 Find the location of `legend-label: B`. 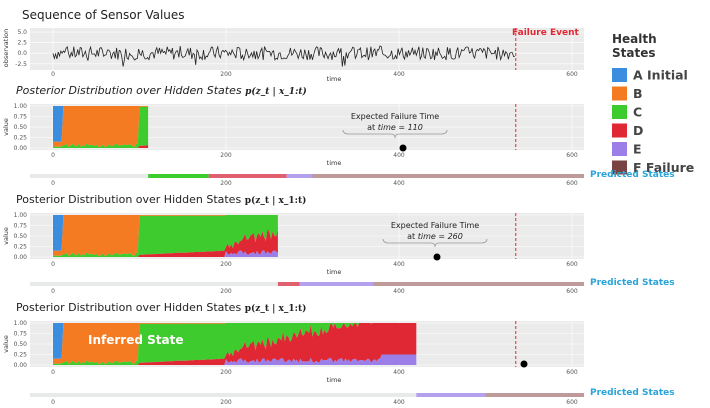

legend-label: B is located at coordinates (638, 93).